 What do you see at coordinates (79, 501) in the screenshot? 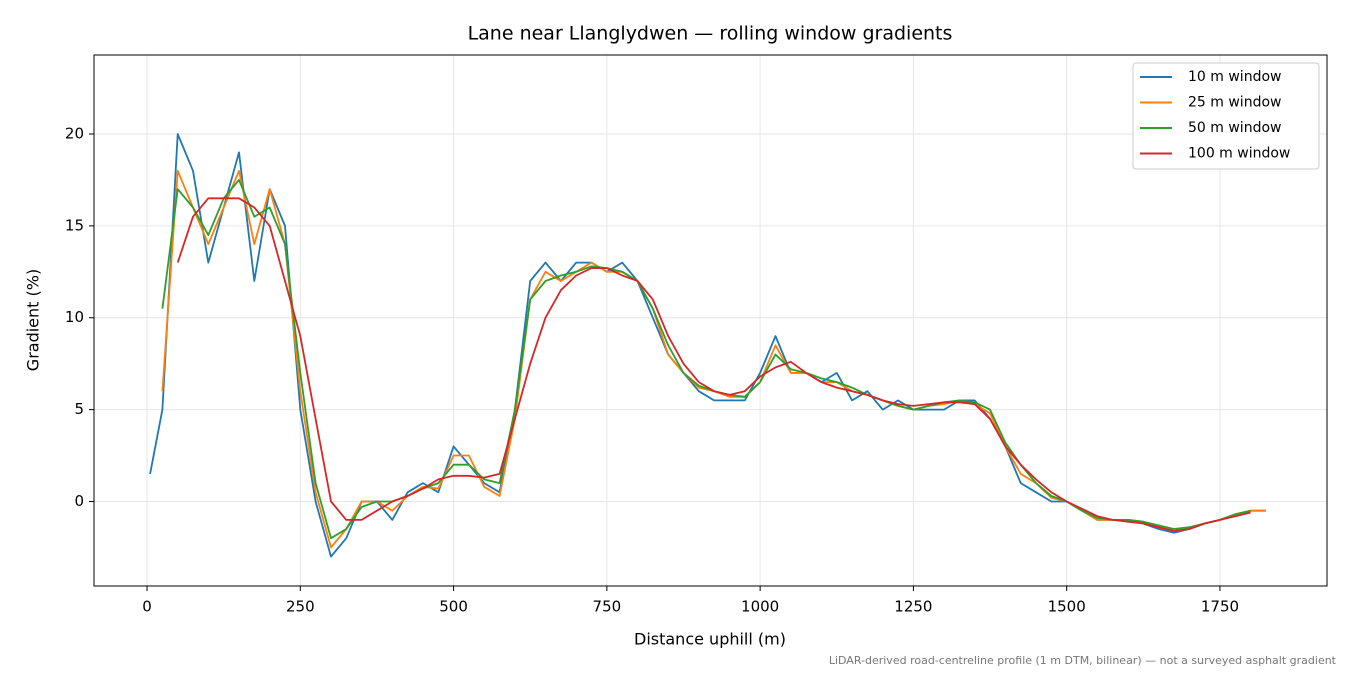
I see `y-tick-label: 0` at bounding box center [79, 501].